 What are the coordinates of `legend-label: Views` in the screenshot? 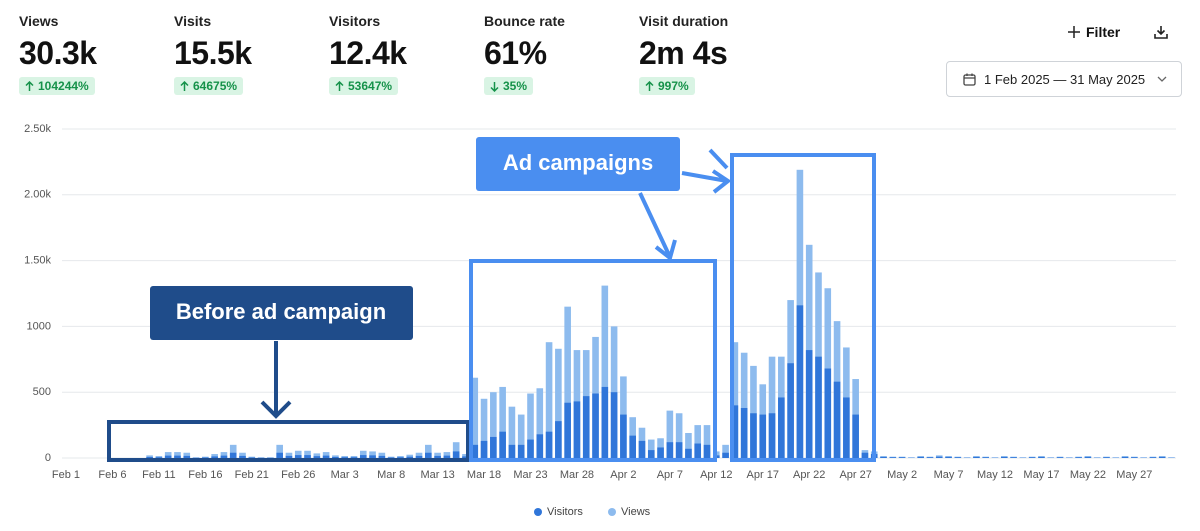 It's located at (636, 512).